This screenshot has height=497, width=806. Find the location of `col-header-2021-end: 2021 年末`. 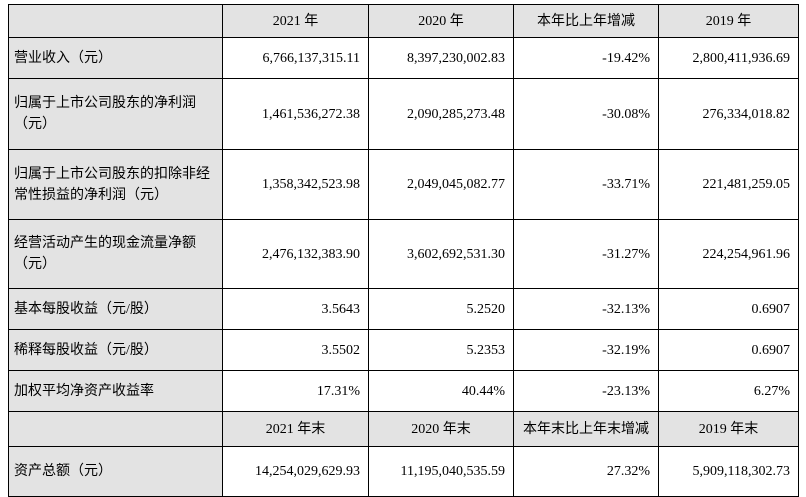

col-header-2021-end: 2021 年末 is located at coordinates (295, 429).